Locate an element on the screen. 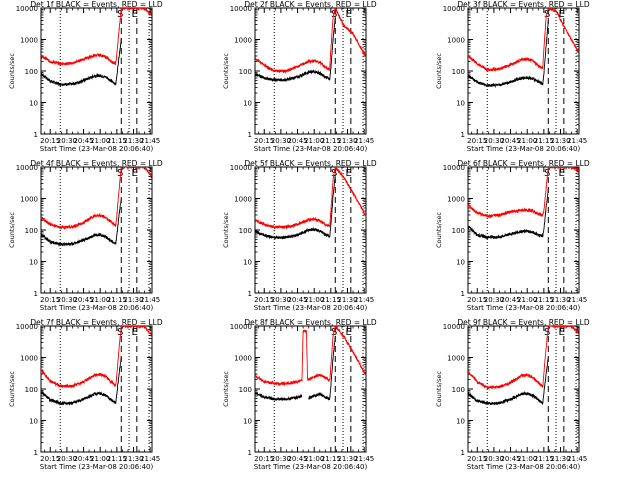  panel-title: Det 1f BLACK = Events, RED = LLD is located at coordinates (96, 4).